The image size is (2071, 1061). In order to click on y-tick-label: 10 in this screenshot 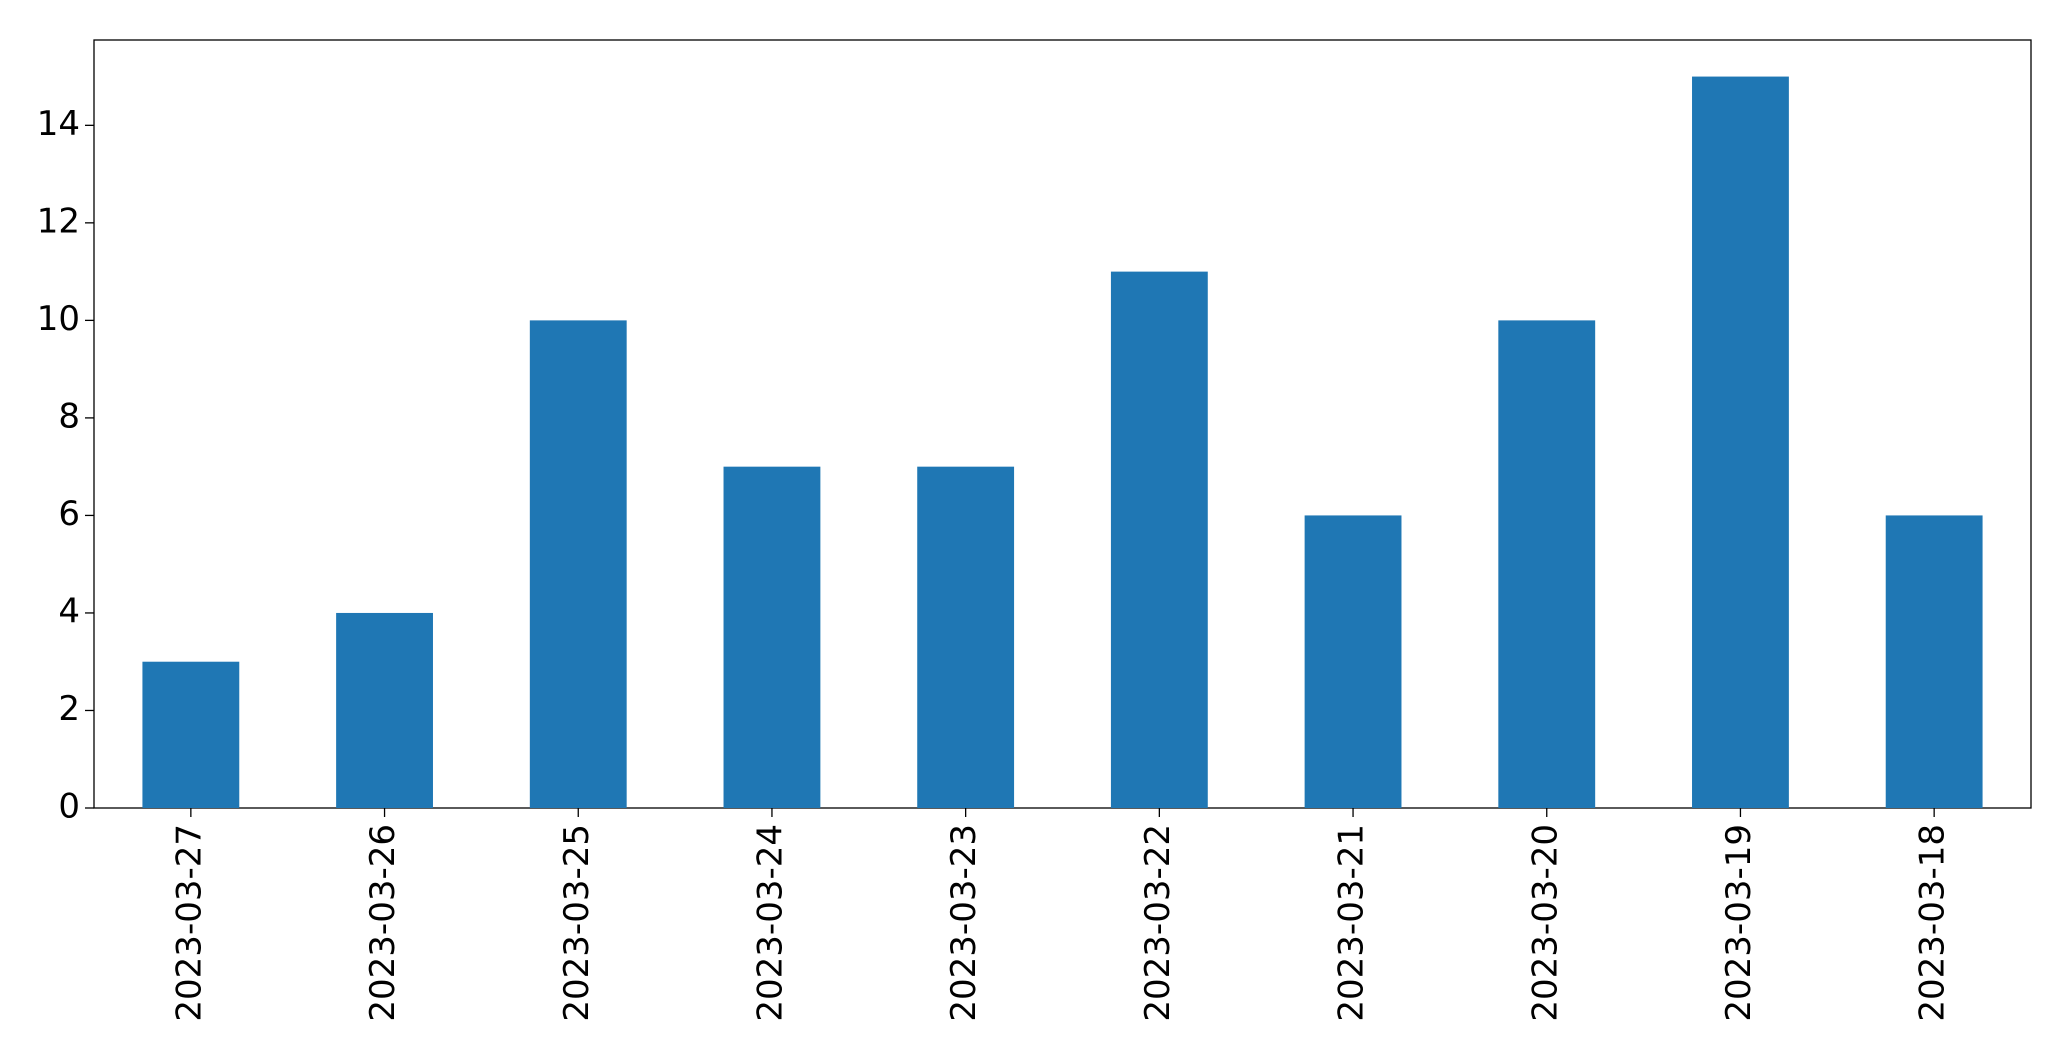, I will do `click(58, 319)`.